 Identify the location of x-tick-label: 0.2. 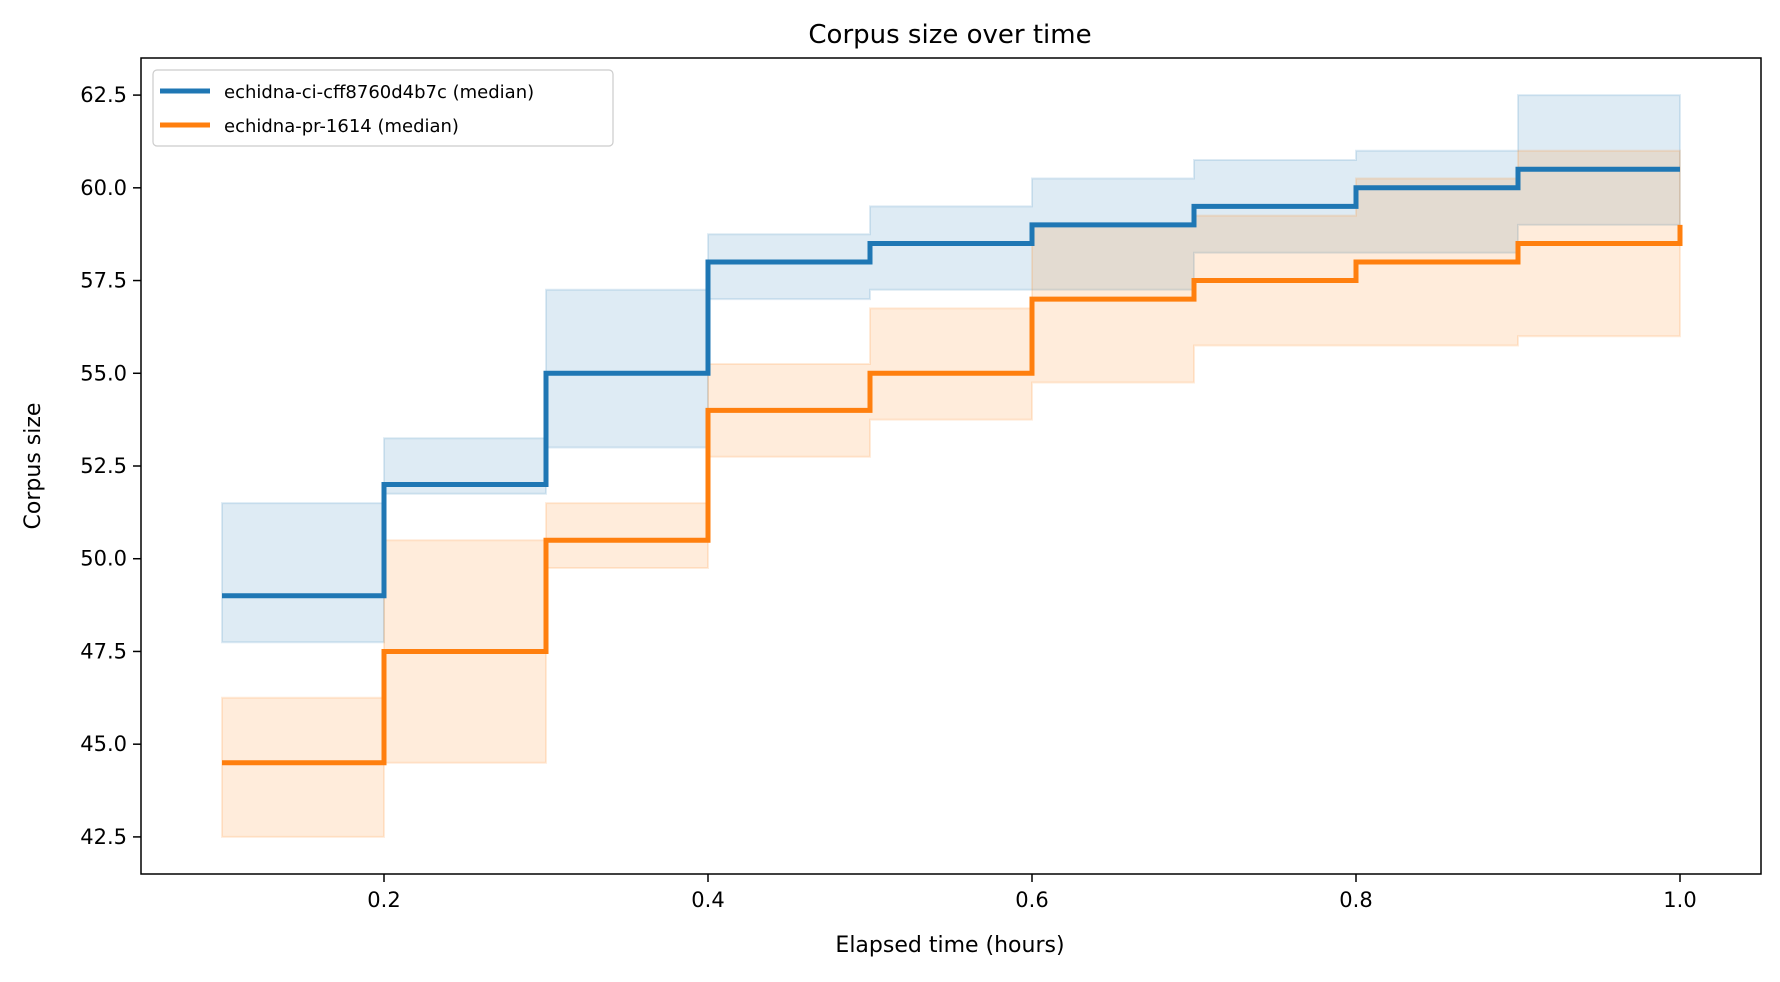
(383, 900).